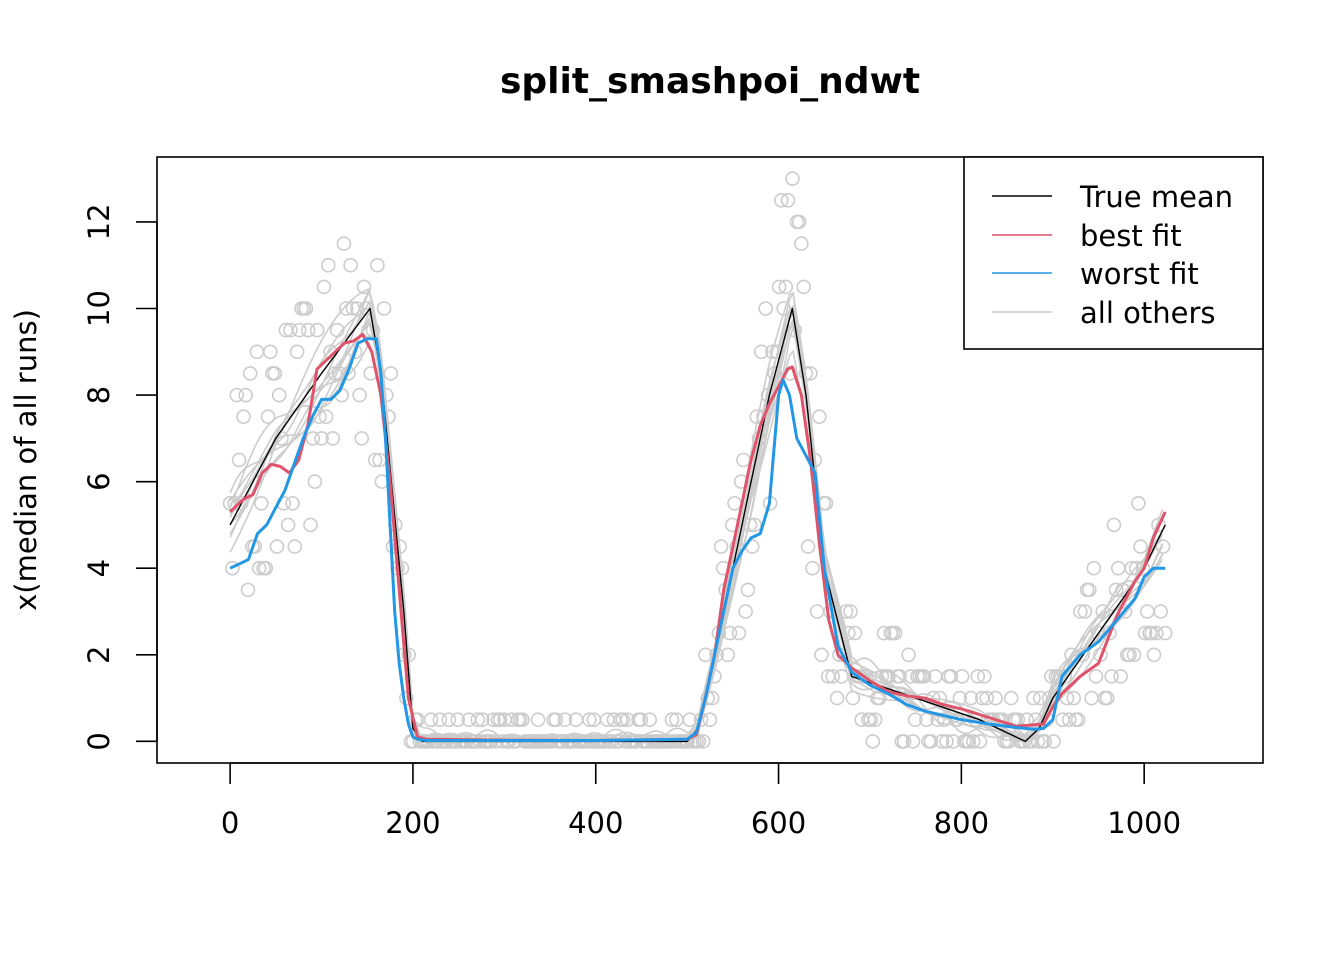 The image size is (1344, 960). I want to click on legend-label-worst-fit: worst fit, so click(1139, 274).